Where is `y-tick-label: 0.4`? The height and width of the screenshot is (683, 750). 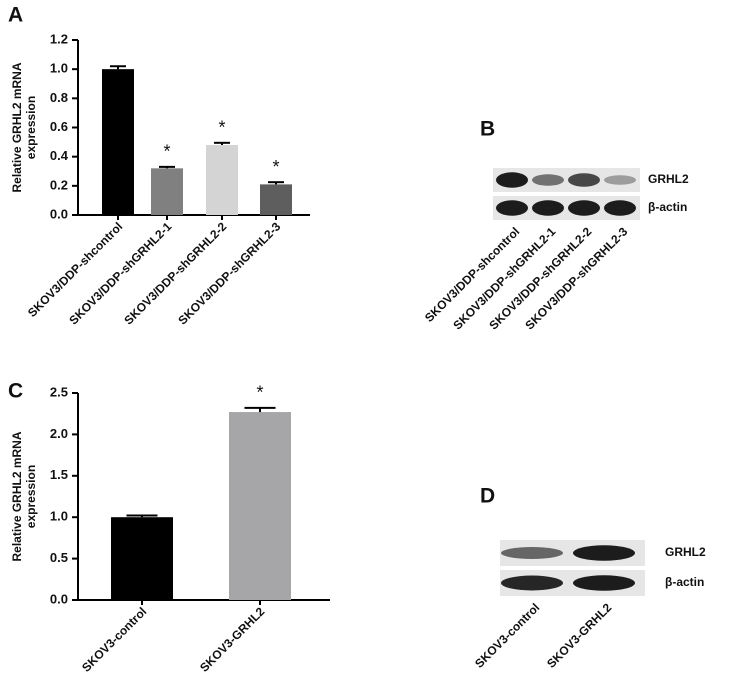
y-tick-label: 0.4 is located at coordinates (59, 155).